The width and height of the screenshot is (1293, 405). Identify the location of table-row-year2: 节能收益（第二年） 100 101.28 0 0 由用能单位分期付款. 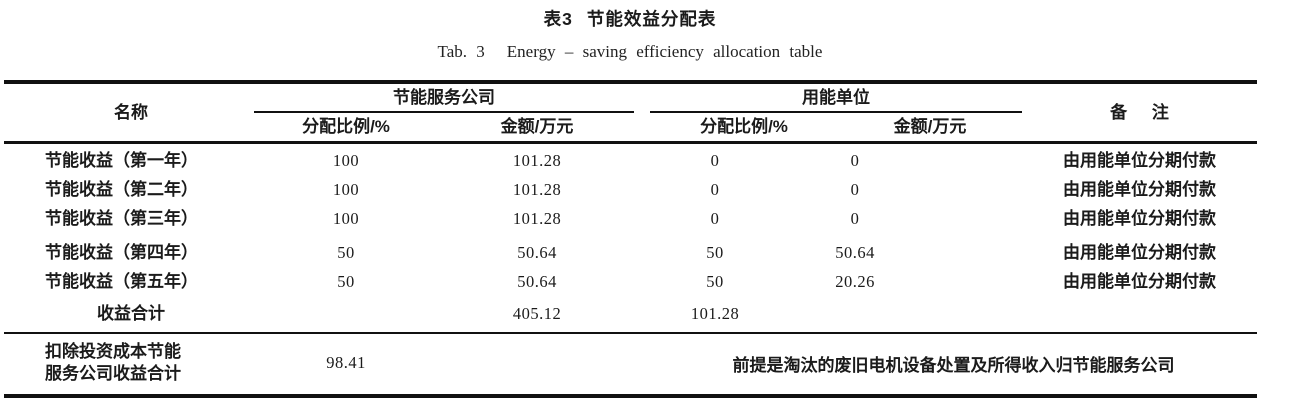
(633, 190).